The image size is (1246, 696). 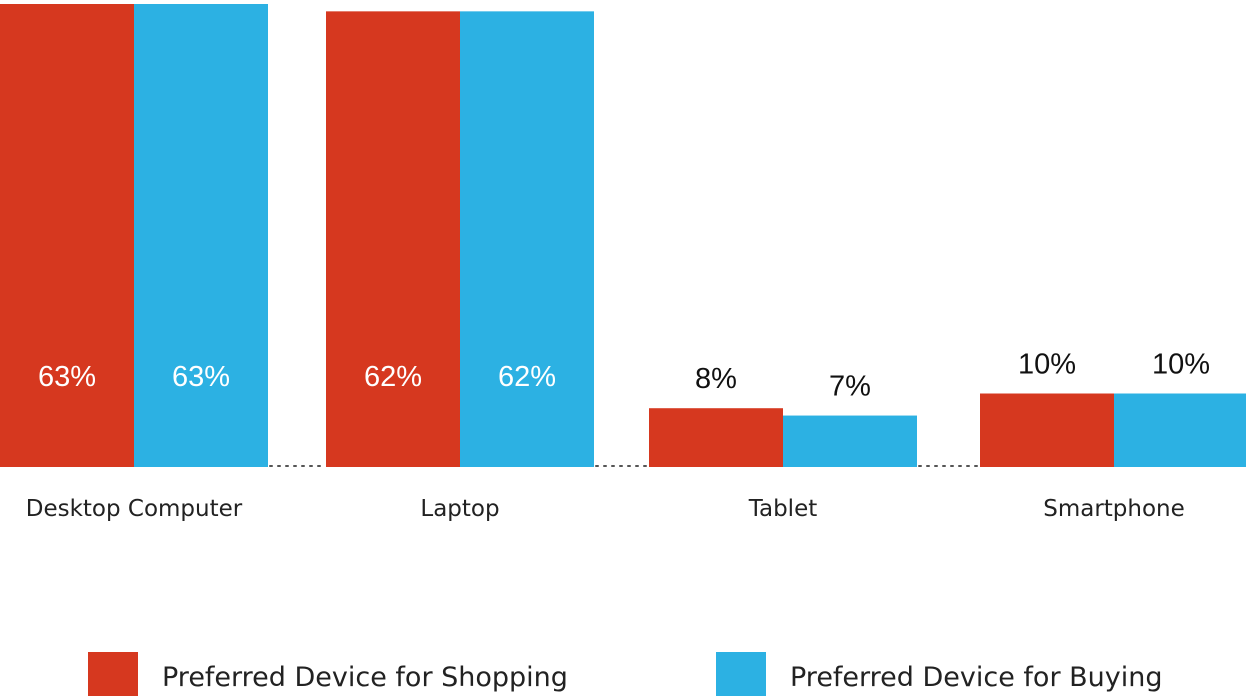 I want to click on value-label-laptop-buying: 62%, so click(x=527, y=377).